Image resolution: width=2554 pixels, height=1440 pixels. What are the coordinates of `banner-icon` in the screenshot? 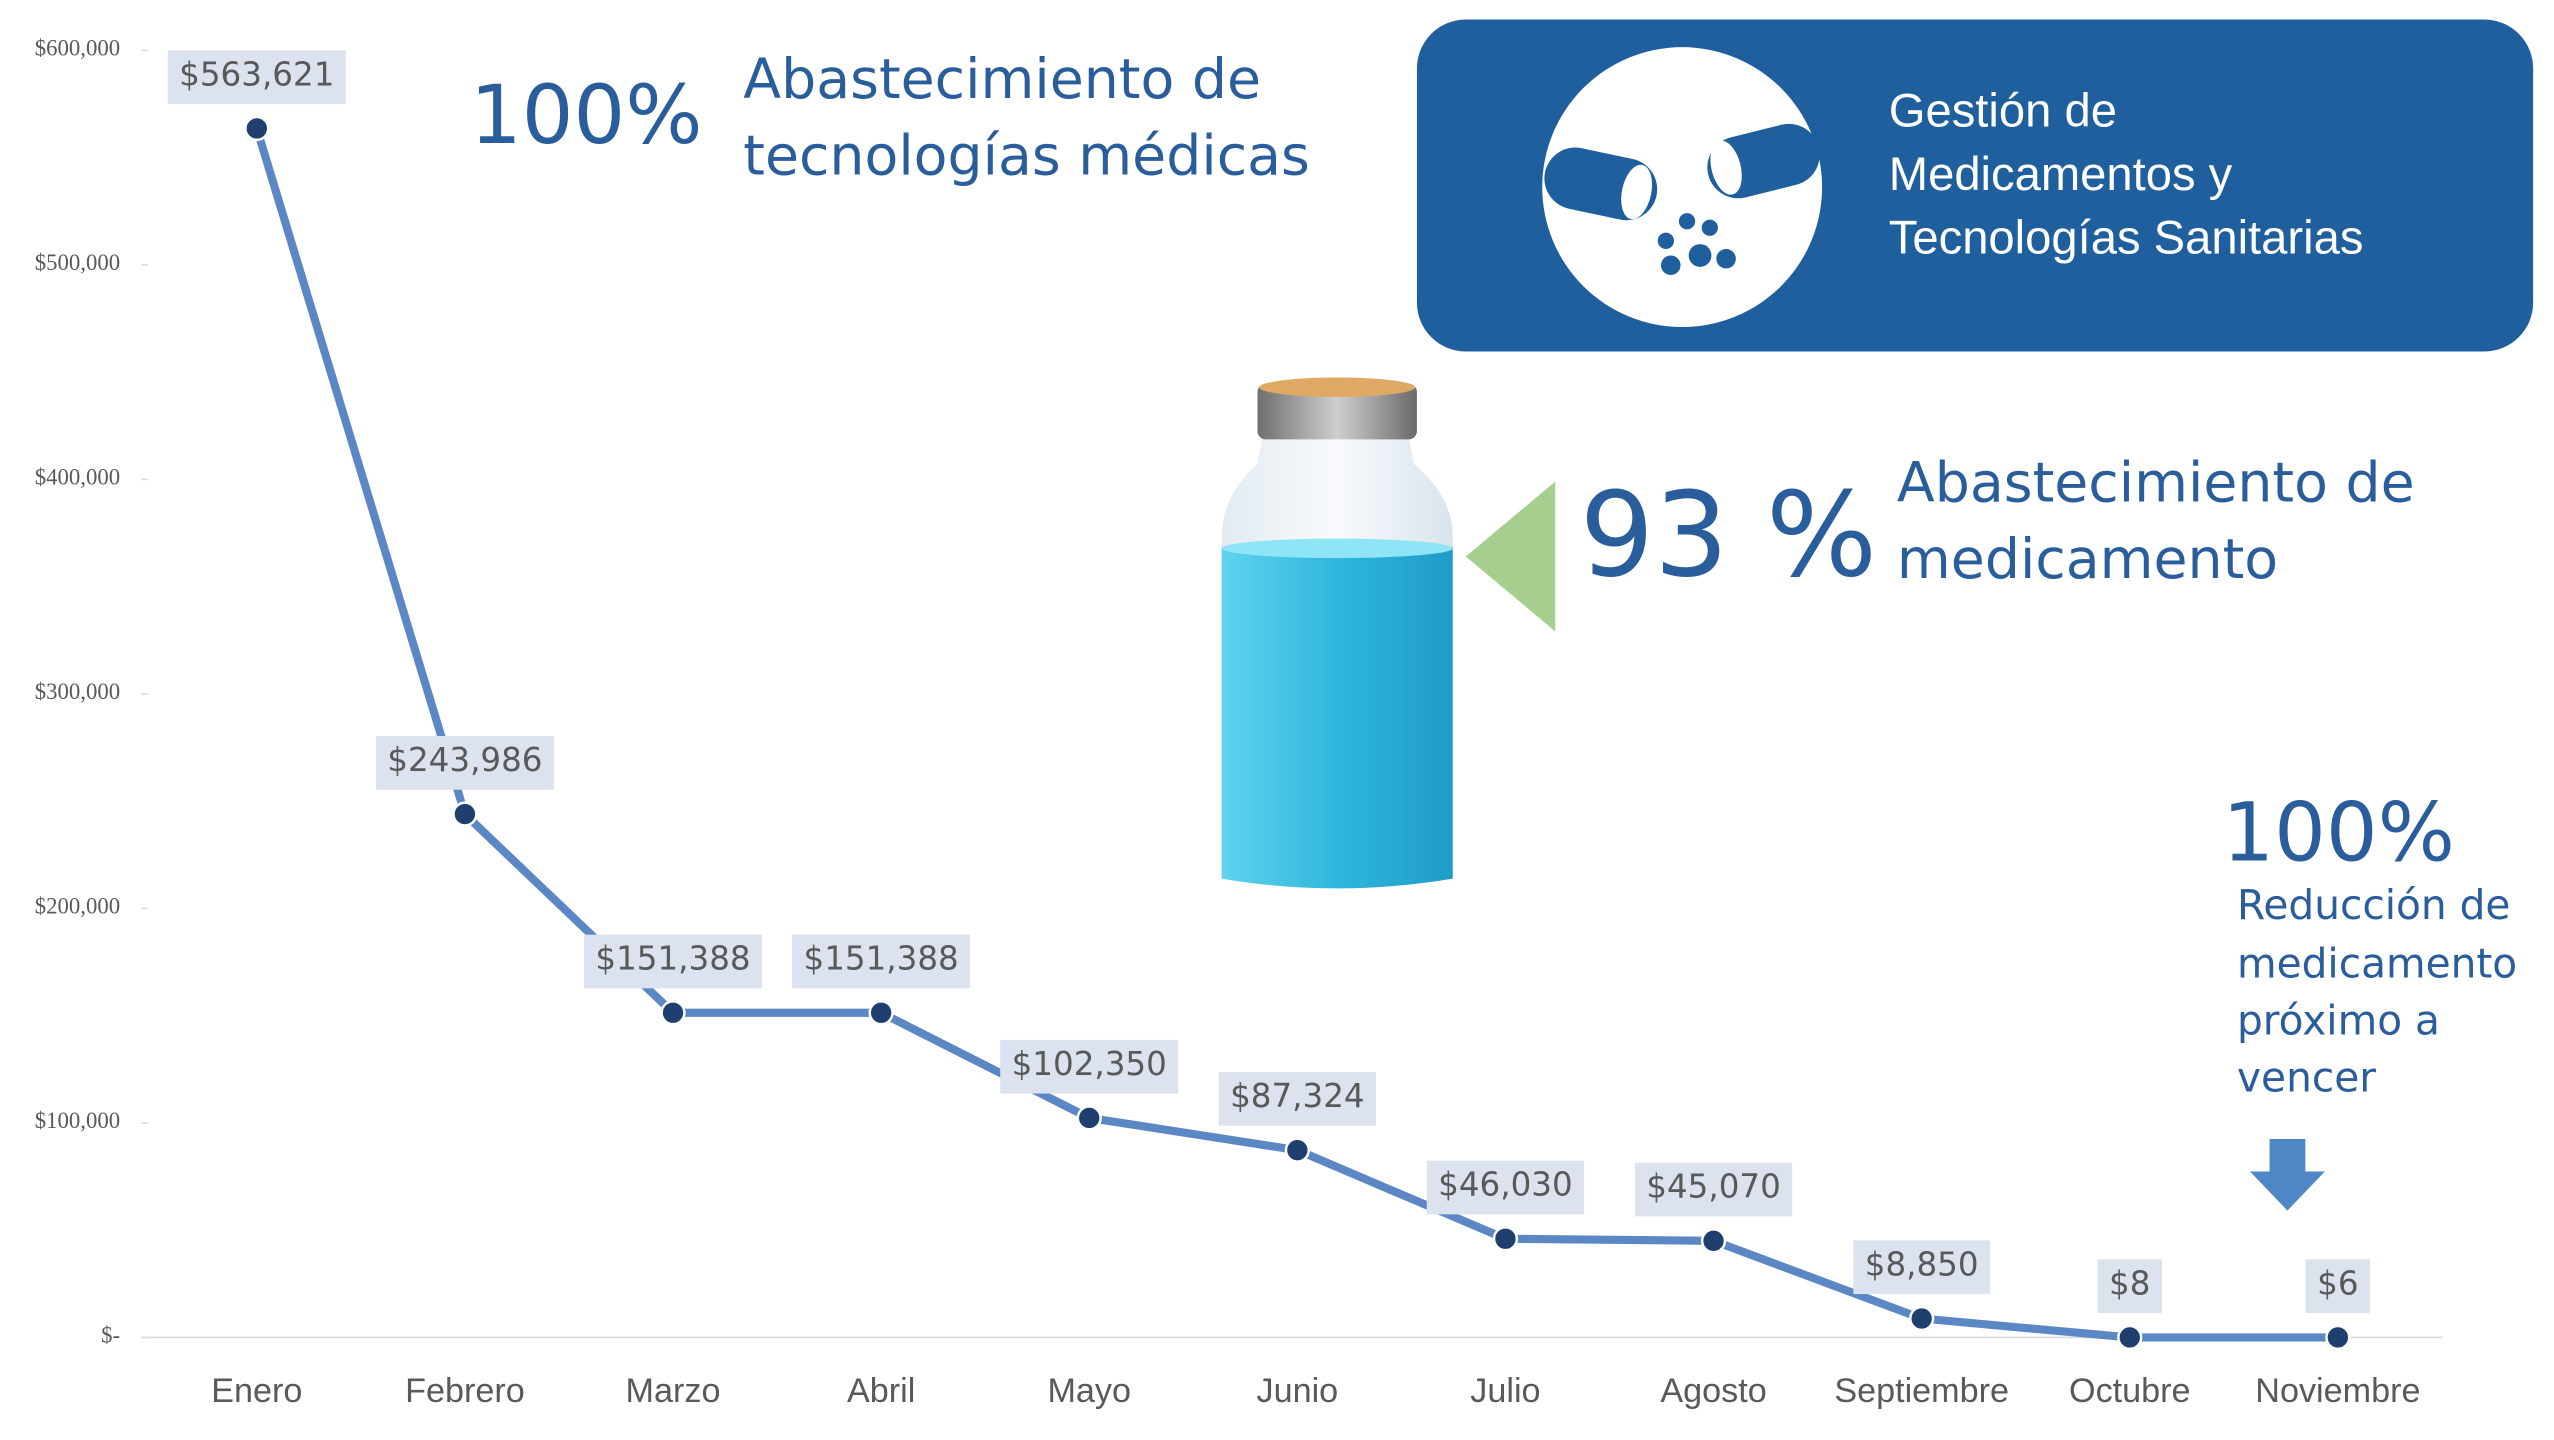 It's located at (1682, 187).